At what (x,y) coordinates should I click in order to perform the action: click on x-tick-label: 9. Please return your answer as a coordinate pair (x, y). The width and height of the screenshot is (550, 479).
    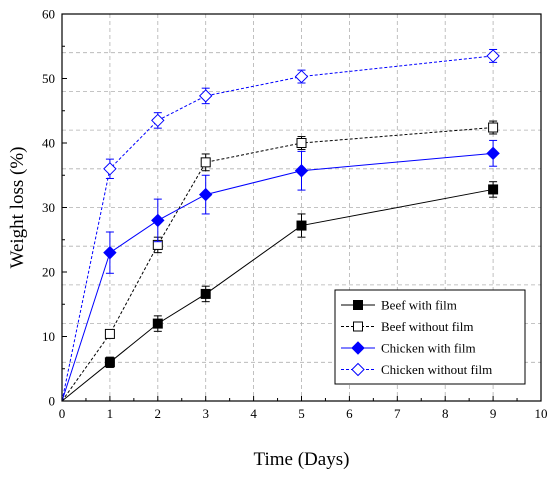
    Looking at the image, I should click on (493, 413).